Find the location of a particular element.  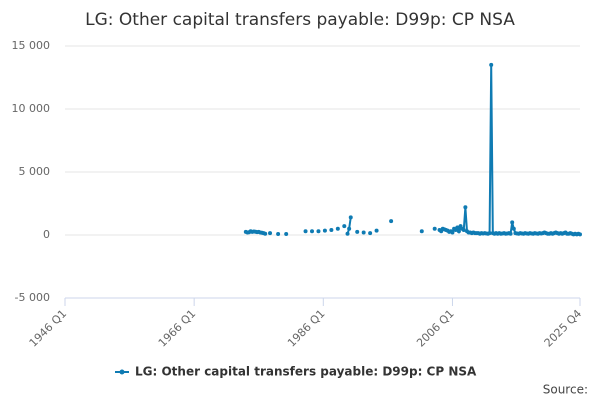

x-tick-label: 1986 Q1 is located at coordinates (306, 328).